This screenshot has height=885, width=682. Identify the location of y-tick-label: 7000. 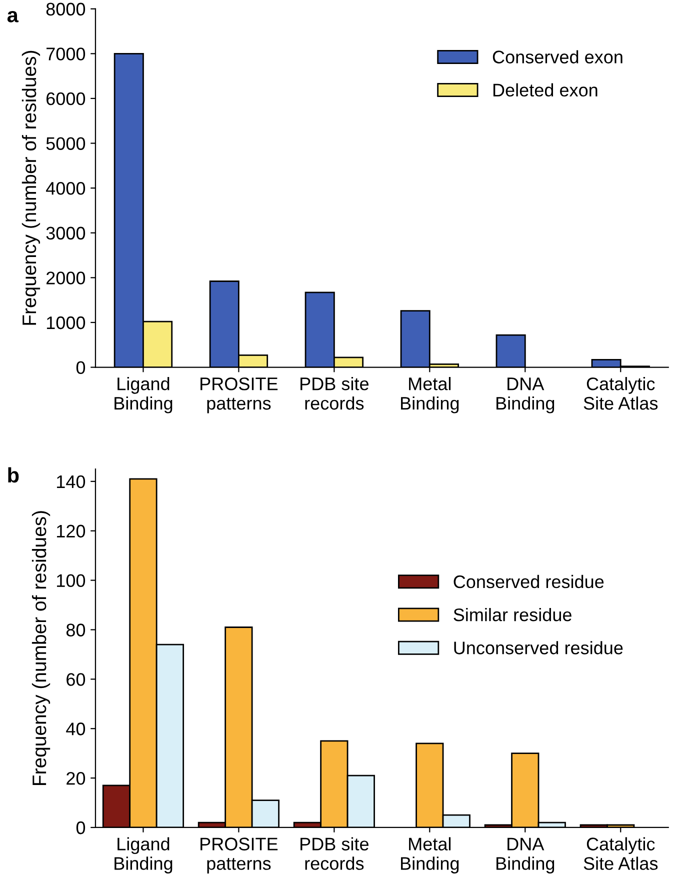
(66, 54).